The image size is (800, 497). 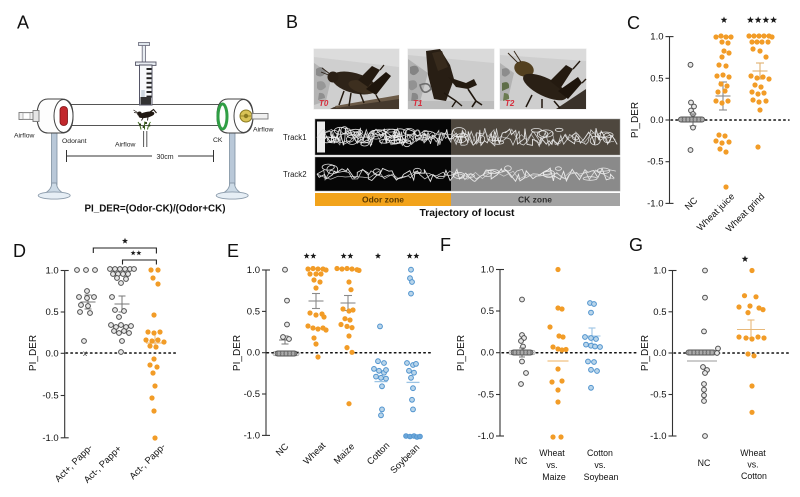 What do you see at coordinates (233, 251) in the screenshot?
I see `svg-text: E` at bounding box center [233, 251].